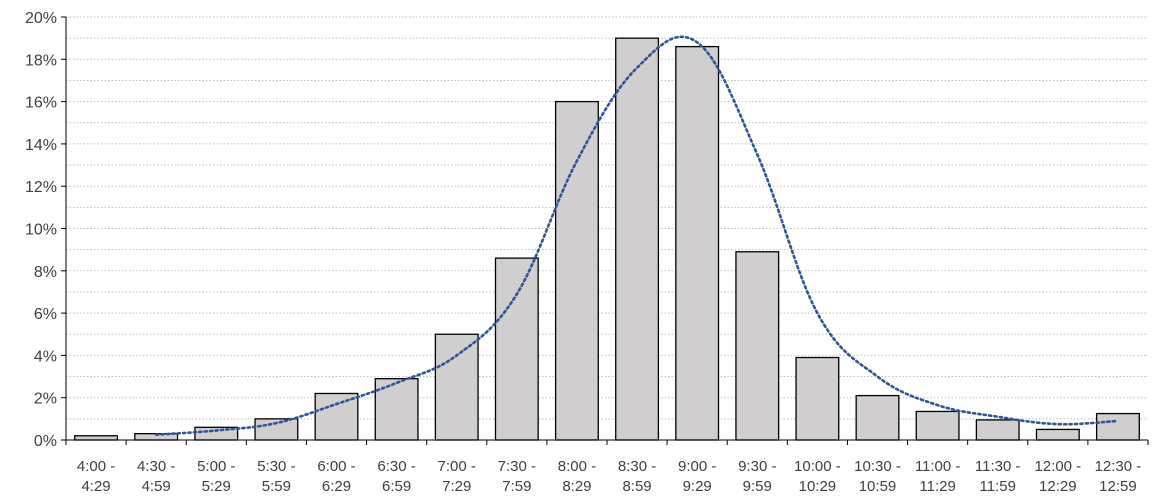 Image resolution: width=1153 pixels, height=504 pixels. What do you see at coordinates (637, 476) in the screenshot?
I see `x-tick-label: 8:30 -8:59` at bounding box center [637, 476].